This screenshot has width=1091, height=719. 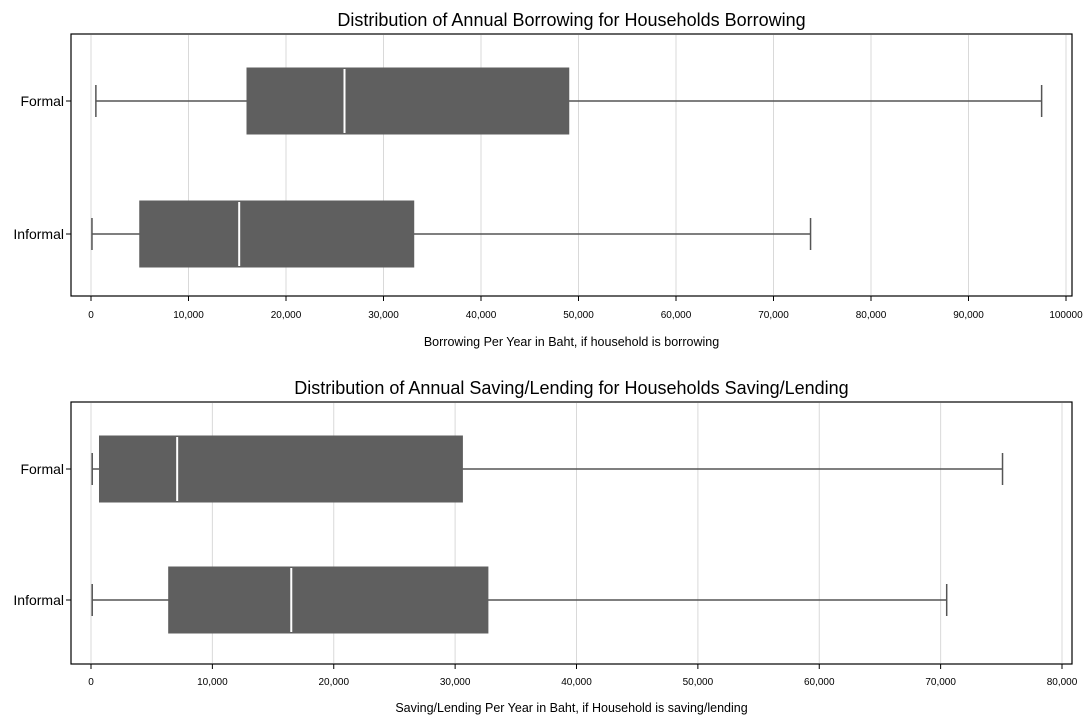 I want to click on x-tick-label: 90,000, so click(x=968, y=315).